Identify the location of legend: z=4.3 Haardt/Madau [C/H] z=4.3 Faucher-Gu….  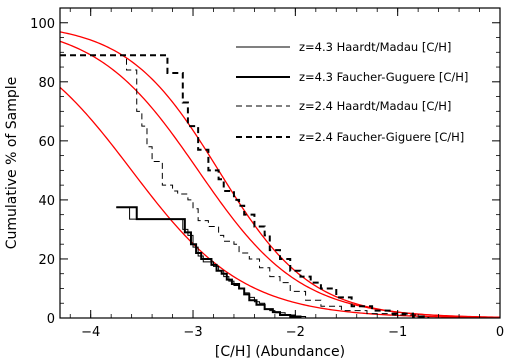
(352, 92).